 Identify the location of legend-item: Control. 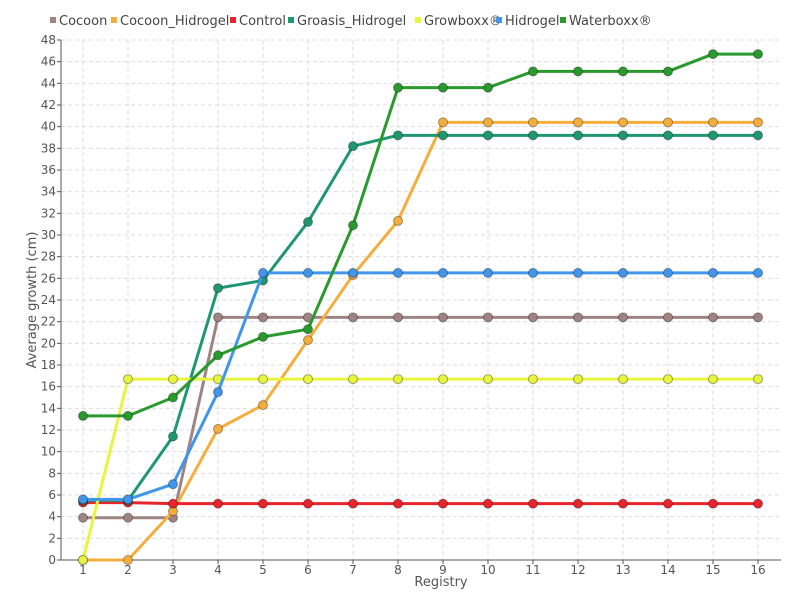
(258, 21).